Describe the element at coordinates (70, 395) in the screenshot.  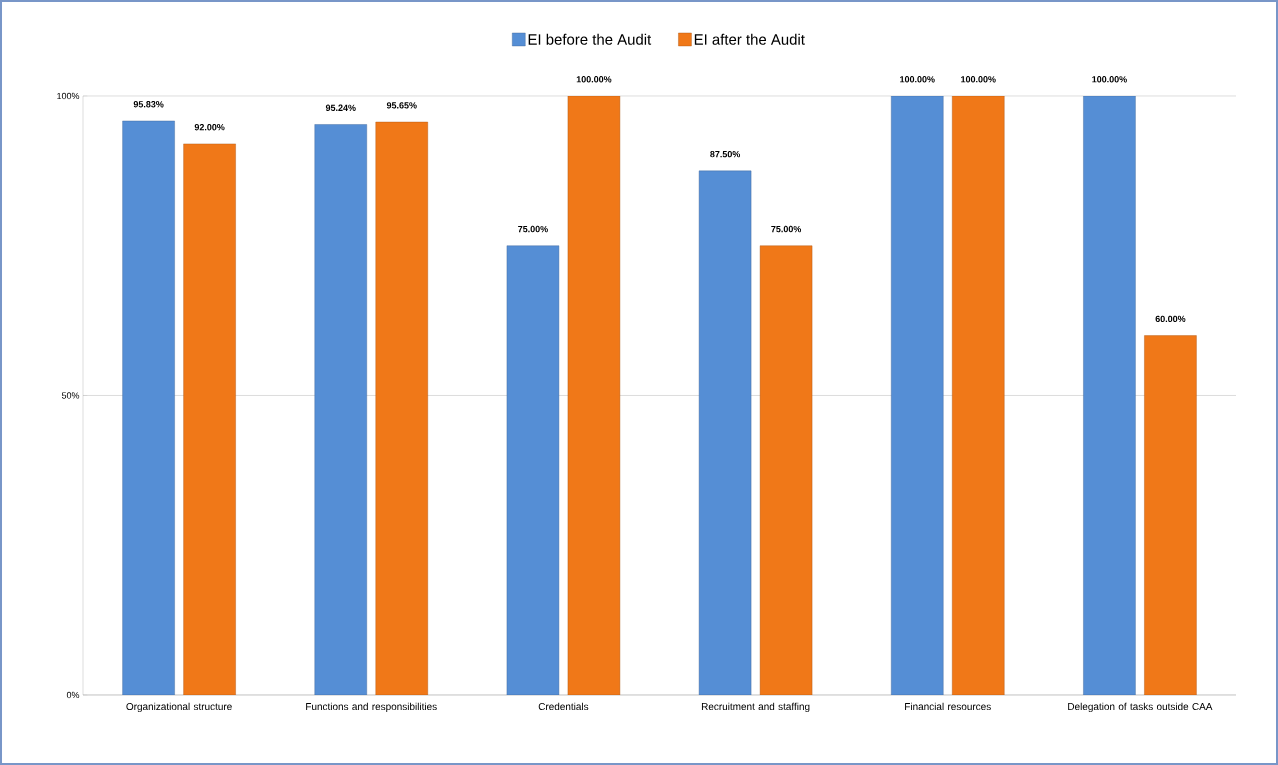
I see `y-tick-label: 50%` at that location.